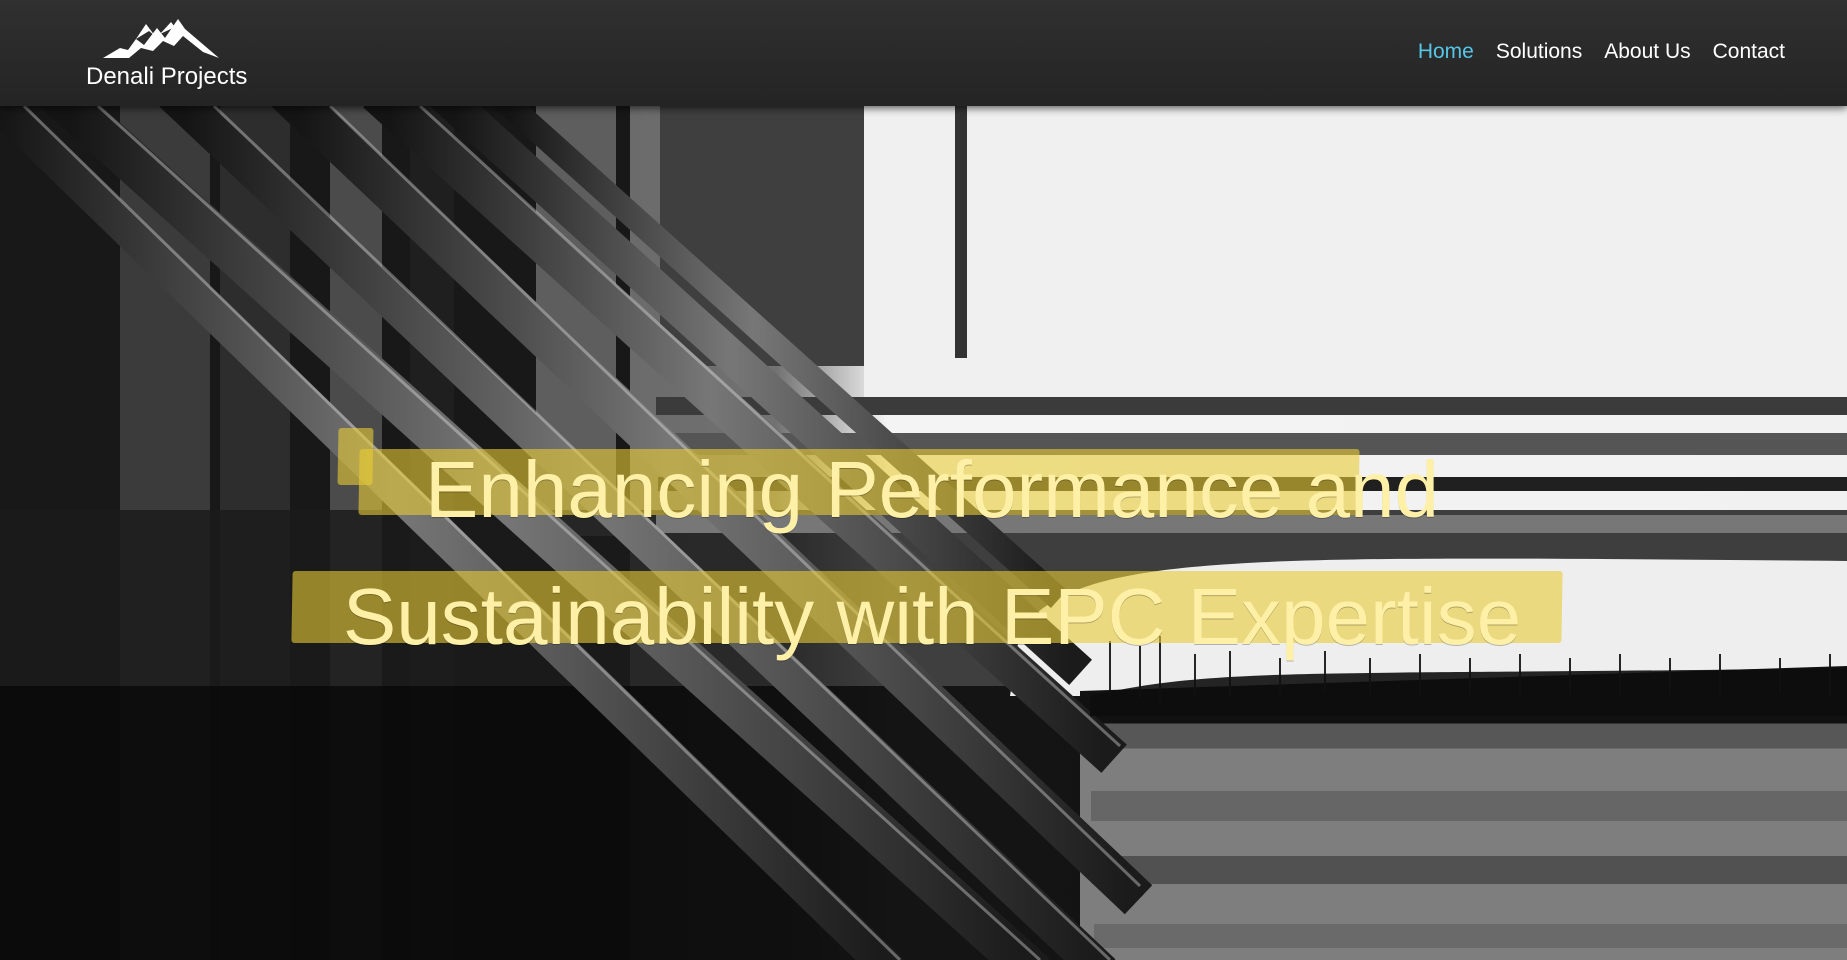 Image resolution: width=1847 pixels, height=960 pixels. Describe the element at coordinates (1539, 51) in the screenshot. I see `nav-solutions: Solutions` at that location.